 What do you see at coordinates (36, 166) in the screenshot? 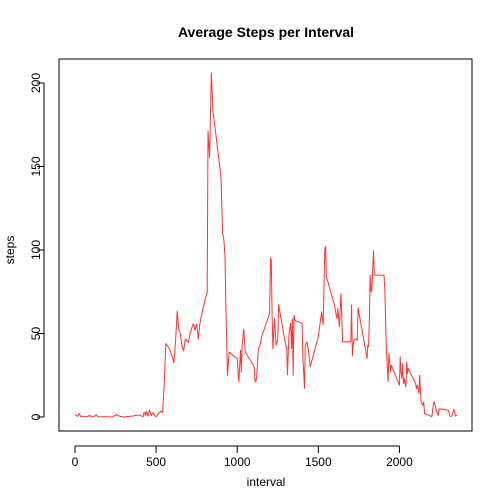
I see `y-tick-label: 150` at bounding box center [36, 166].